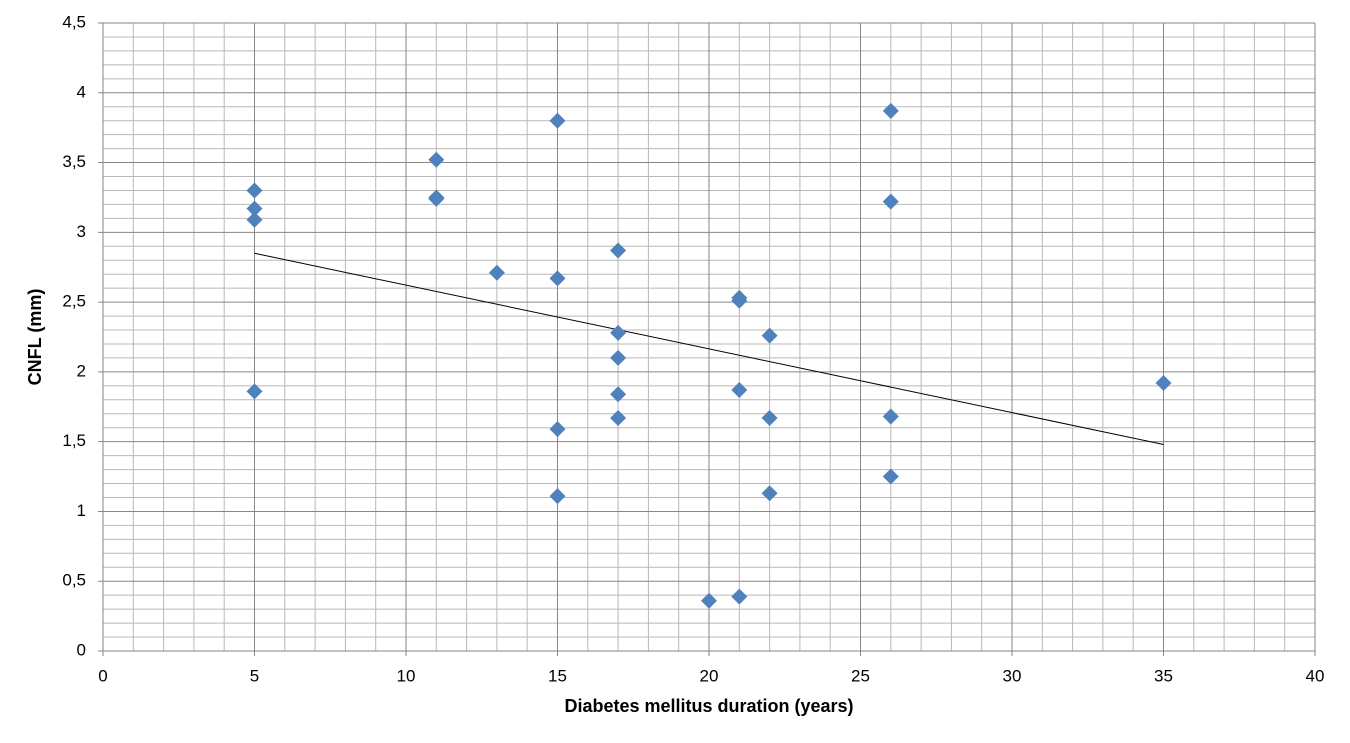  I want to click on y-tick-label: 1,5, so click(74, 440).